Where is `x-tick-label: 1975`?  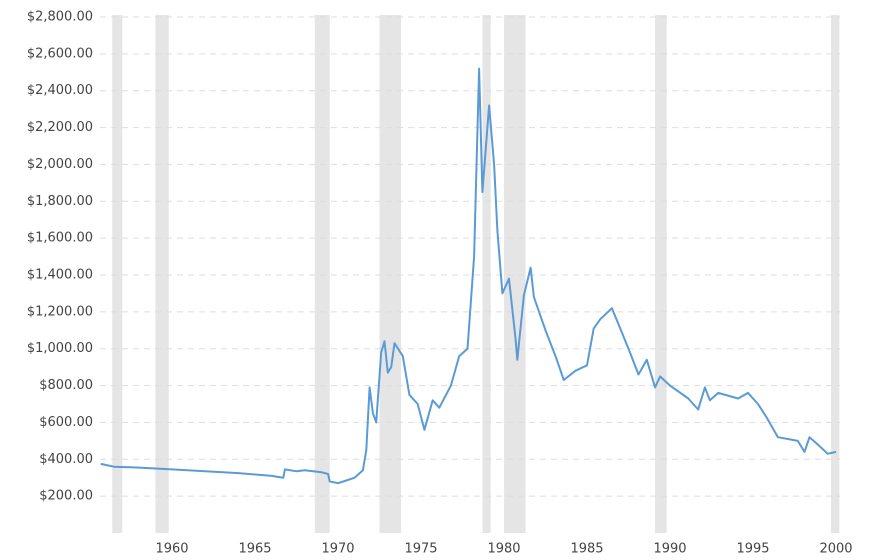 x-tick-label: 1975 is located at coordinates (420, 549).